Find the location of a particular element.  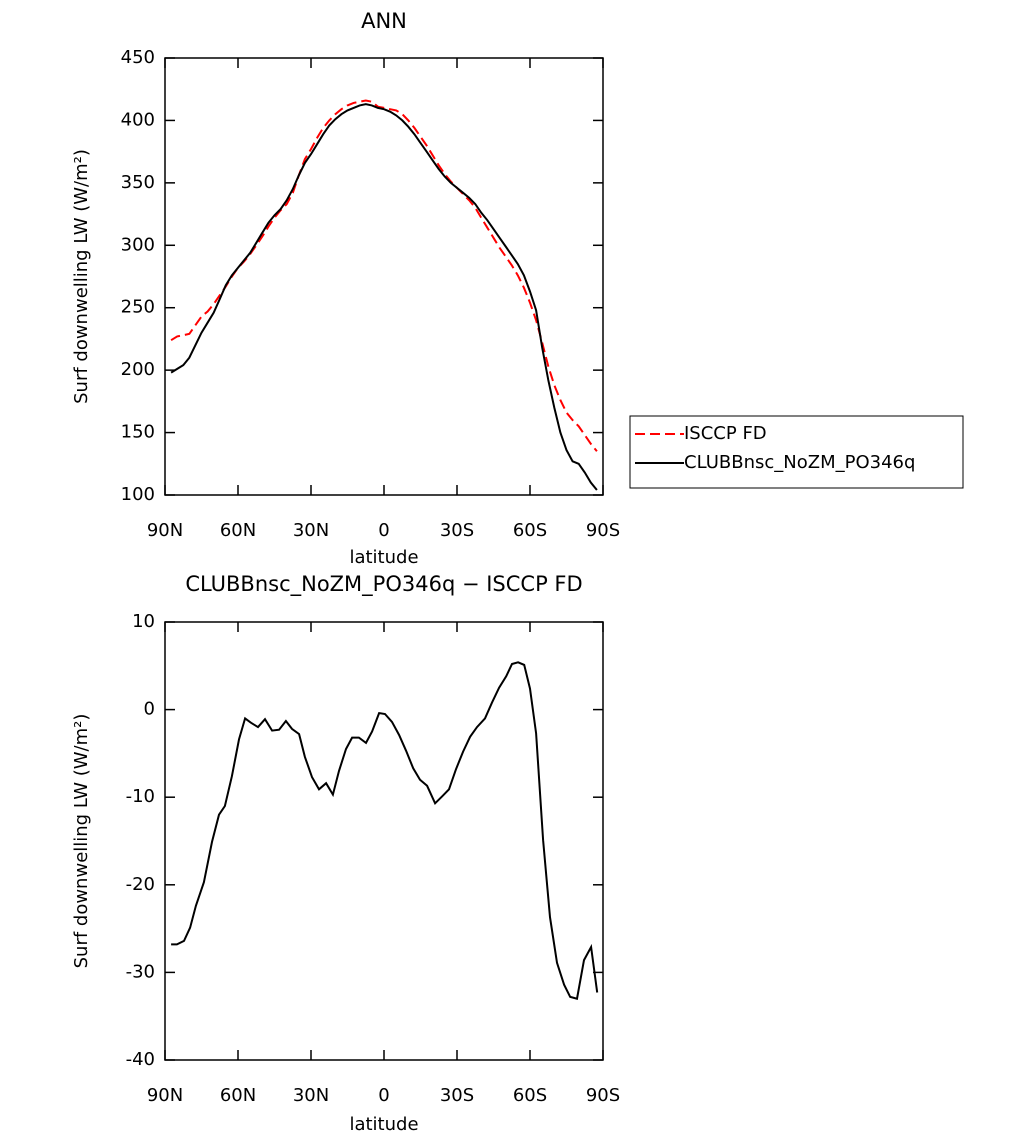

chart-title: ANN is located at coordinates (384, 21).